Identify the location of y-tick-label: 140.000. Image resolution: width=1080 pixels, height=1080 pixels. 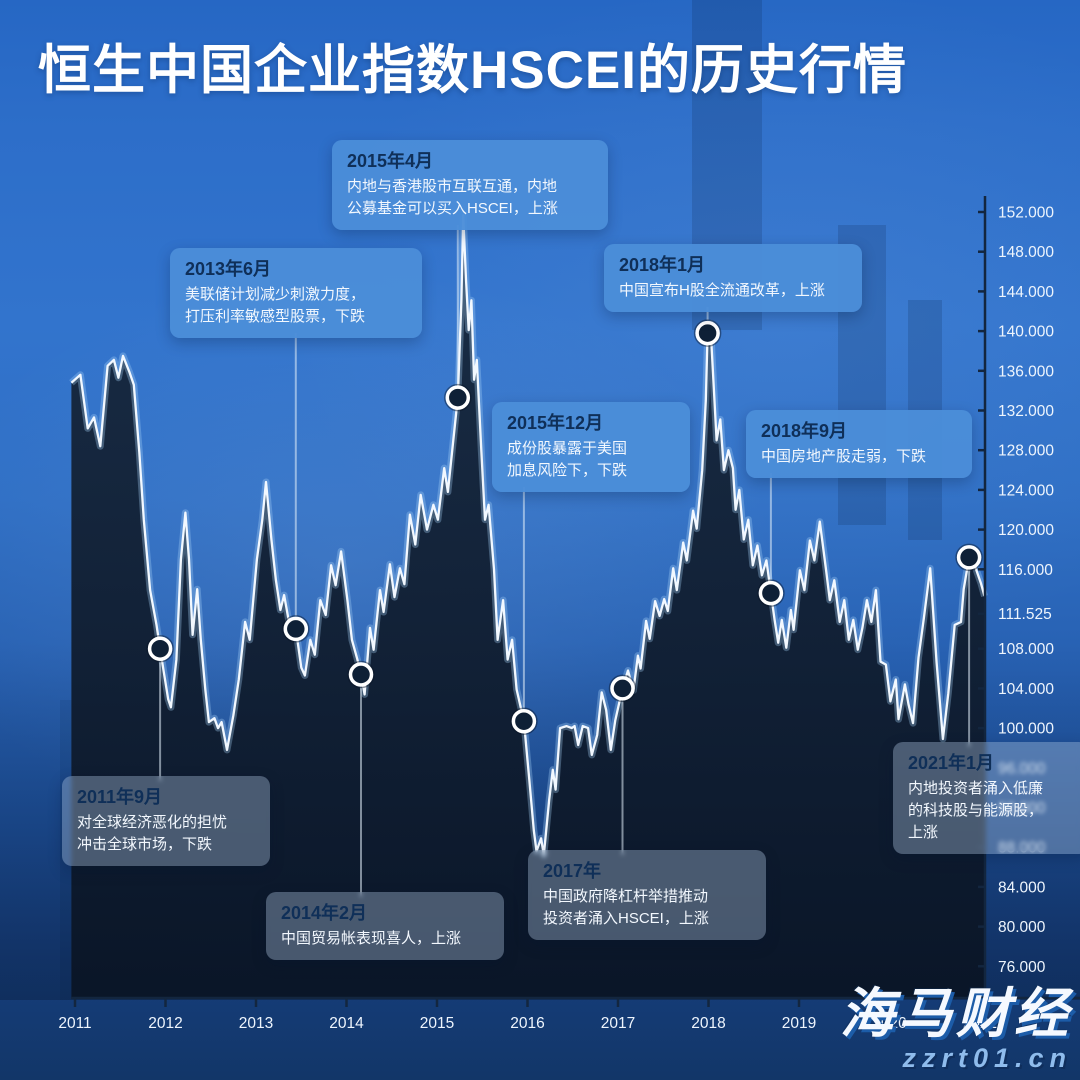
(1026, 332).